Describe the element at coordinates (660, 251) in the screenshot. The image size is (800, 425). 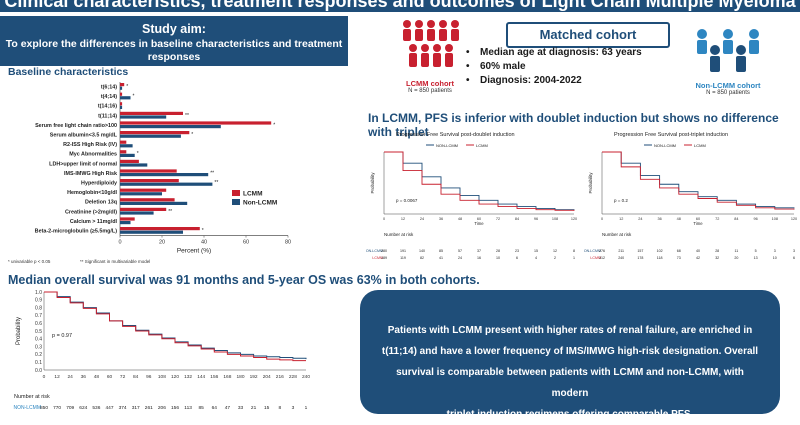
I see `pfs-risk-value: 102` at that location.